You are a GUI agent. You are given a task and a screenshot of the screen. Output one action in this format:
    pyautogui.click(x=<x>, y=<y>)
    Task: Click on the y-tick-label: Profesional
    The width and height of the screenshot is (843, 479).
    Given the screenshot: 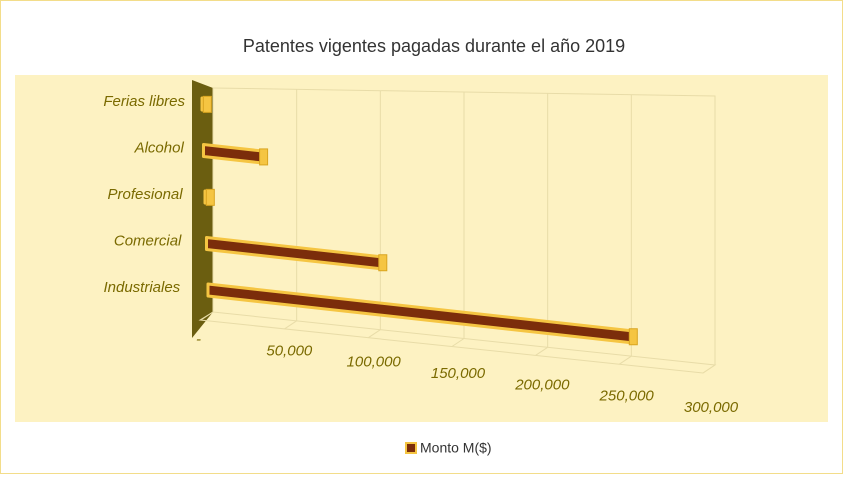 What is the action you would take?
    pyautogui.click(x=146, y=194)
    